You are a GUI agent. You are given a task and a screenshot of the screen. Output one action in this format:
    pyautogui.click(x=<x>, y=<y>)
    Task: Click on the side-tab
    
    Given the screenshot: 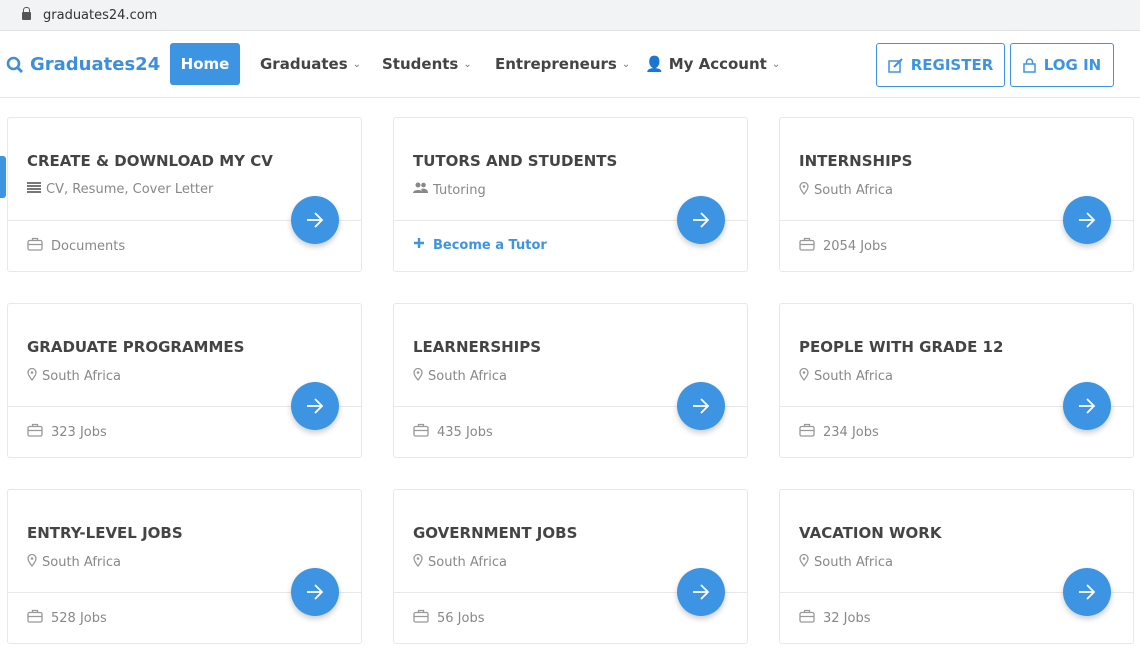 What is the action you would take?
    pyautogui.click(x=3, y=177)
    